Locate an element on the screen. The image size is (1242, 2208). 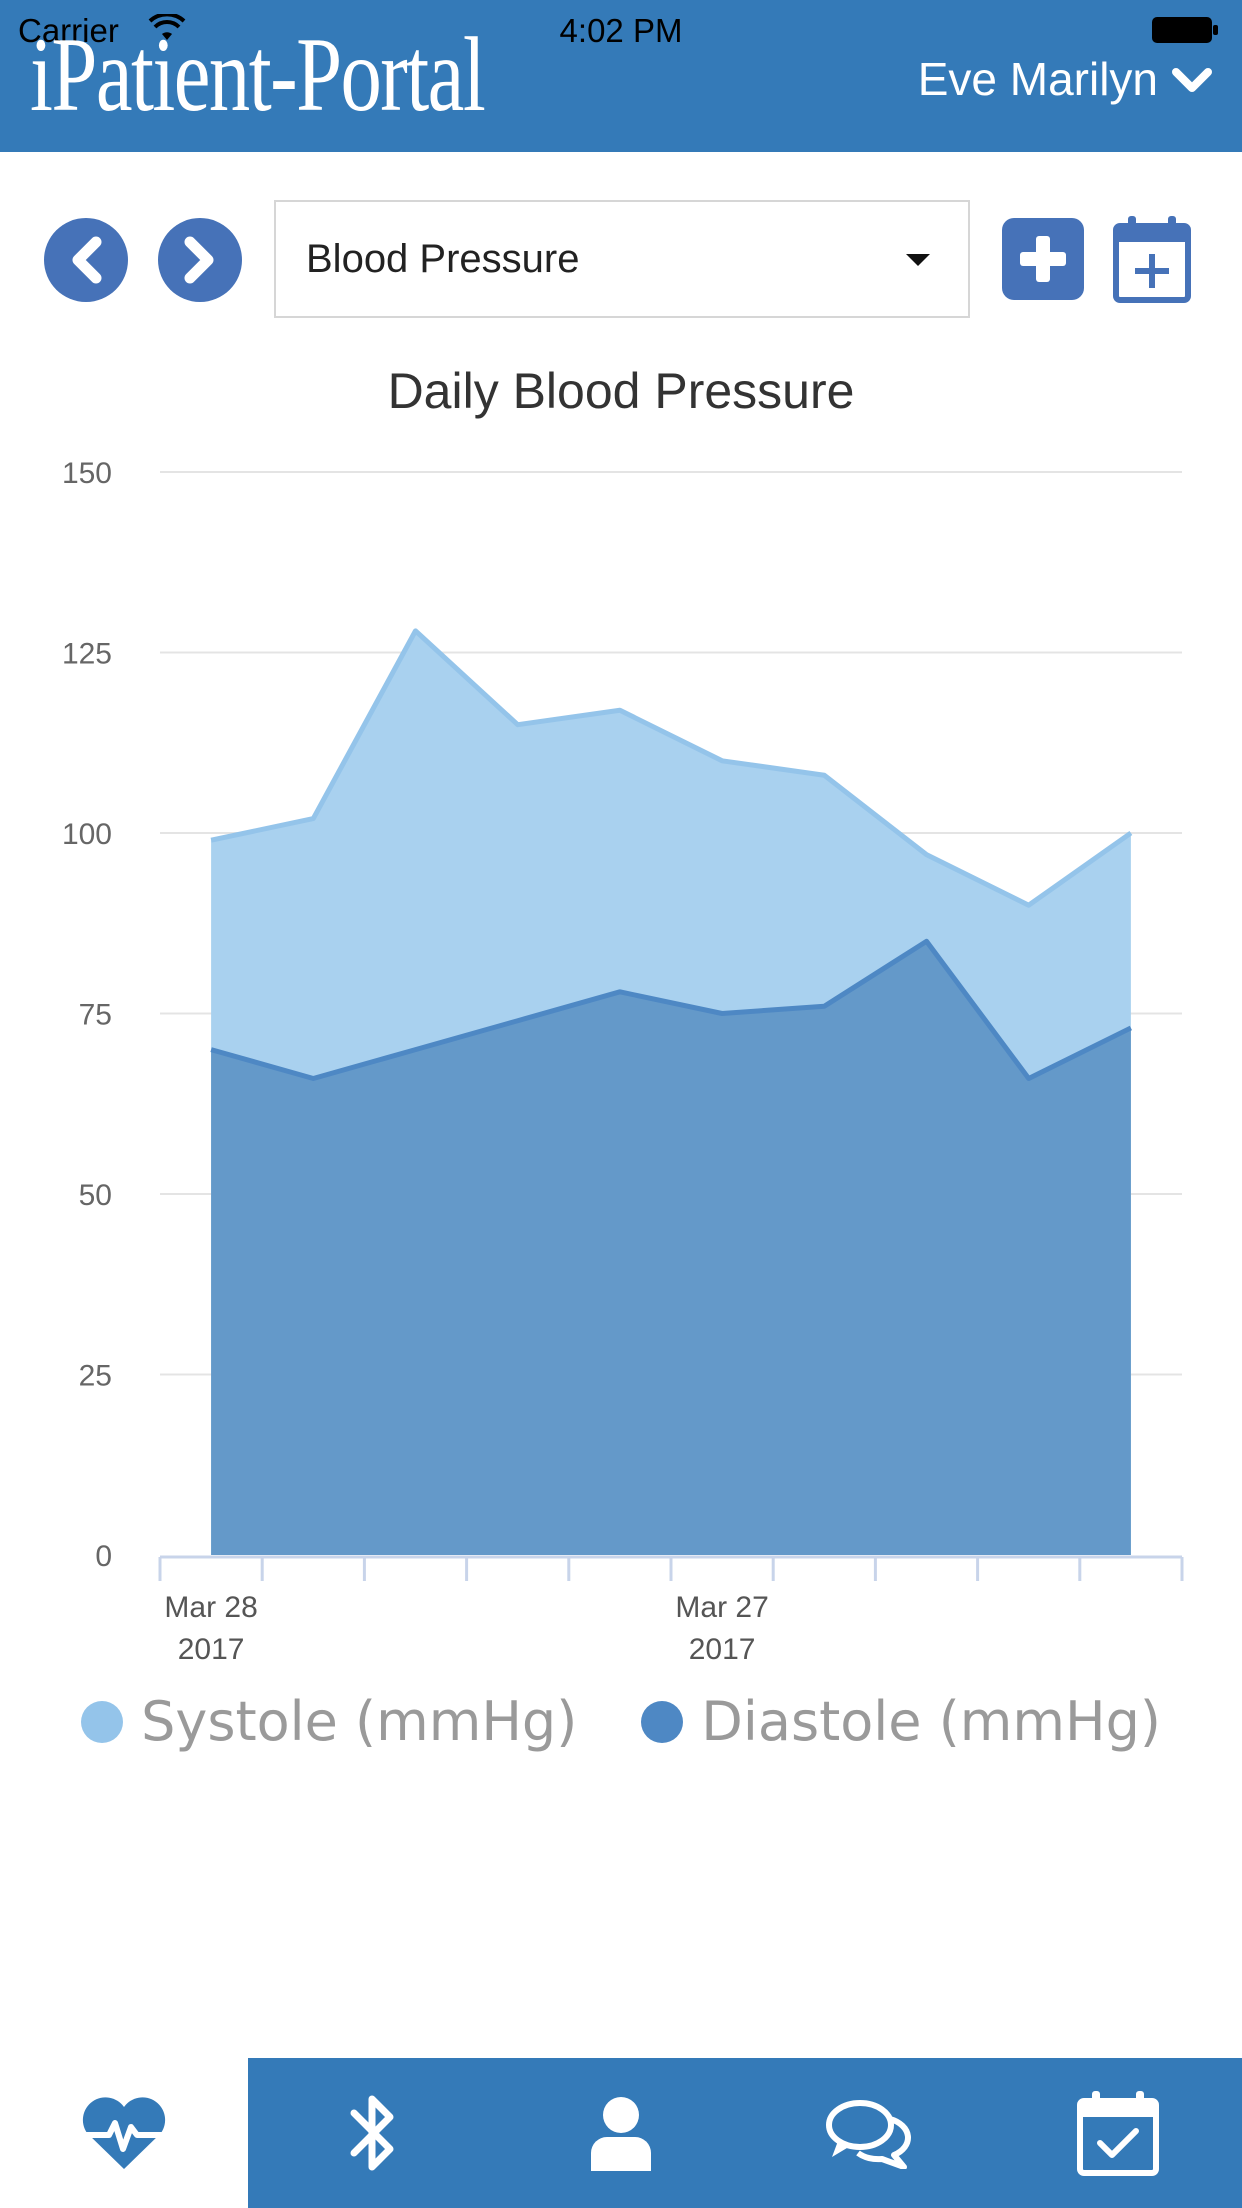
metric-select-value: Blood Pressure is located at coordinates (443, 258).